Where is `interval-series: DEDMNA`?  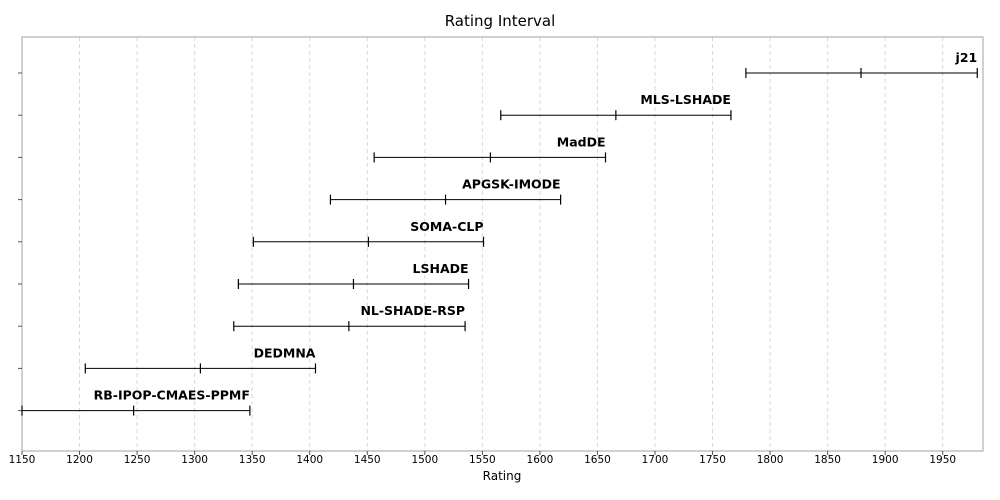
interval-series: DEDMNA is located at coordinates (200, 359).